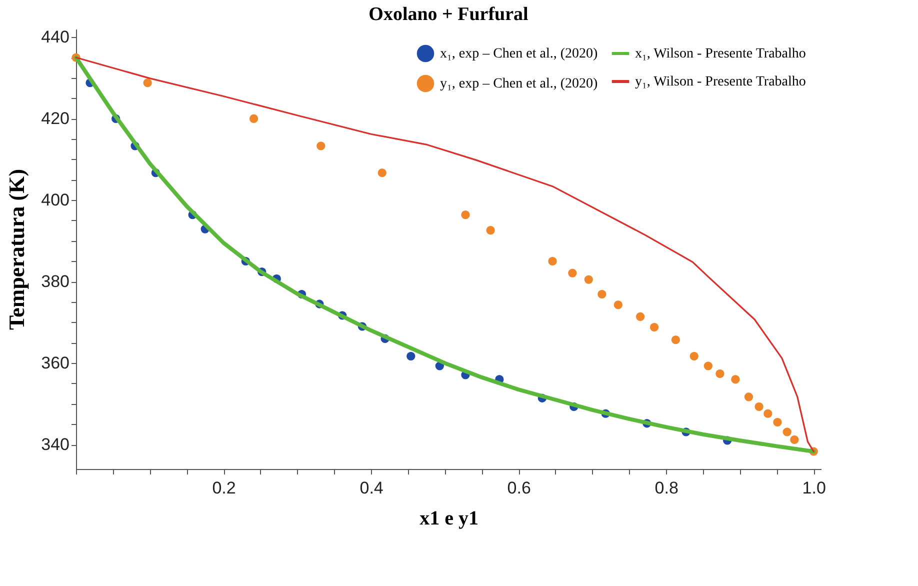 Image resolution: width=918 pixels, height=586 pixels. What do you see at coordinates (55, 200) in the screenshot?
I see `y-tick-label: 400` at bounding box center [55, 200].